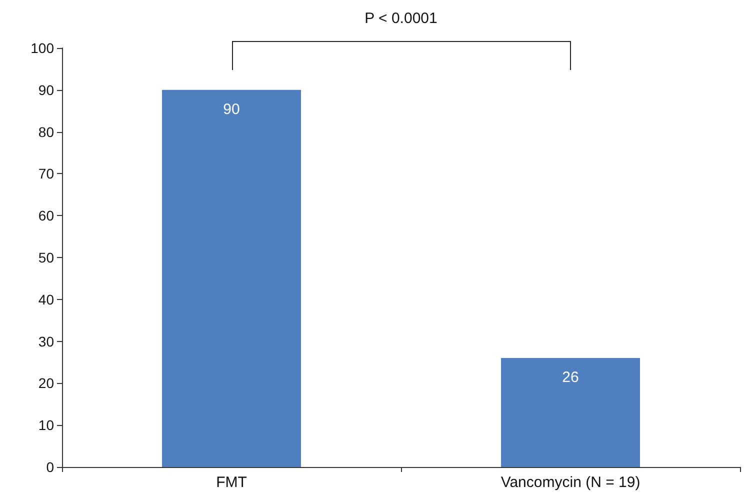 Image resolution: width=744 pixels, height=503 pixels. What do you see at coordinates (50, 467) in the screenshot?
I see `y-tick-label: 0` at bounding box center [50, 467].